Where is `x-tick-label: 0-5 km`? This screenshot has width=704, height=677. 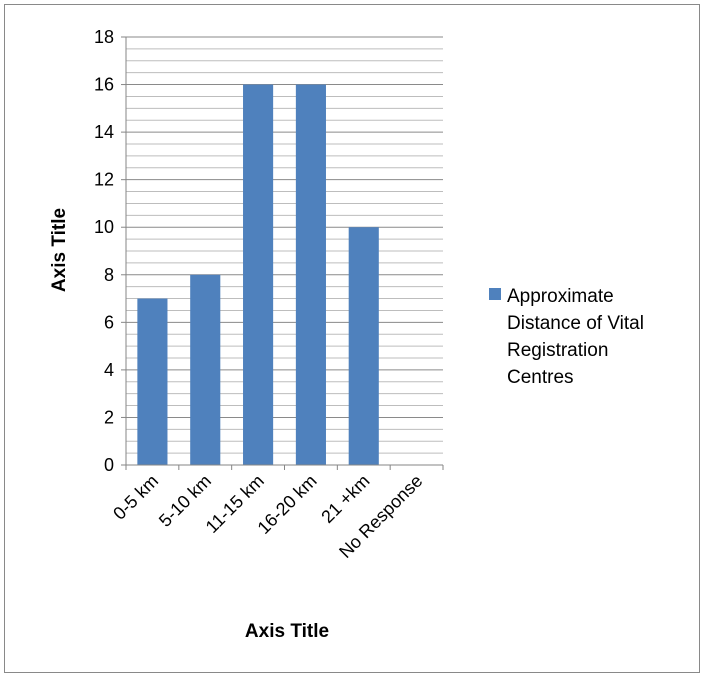 x-tick-label: 0-5 km is located at coordinates (135, 497).